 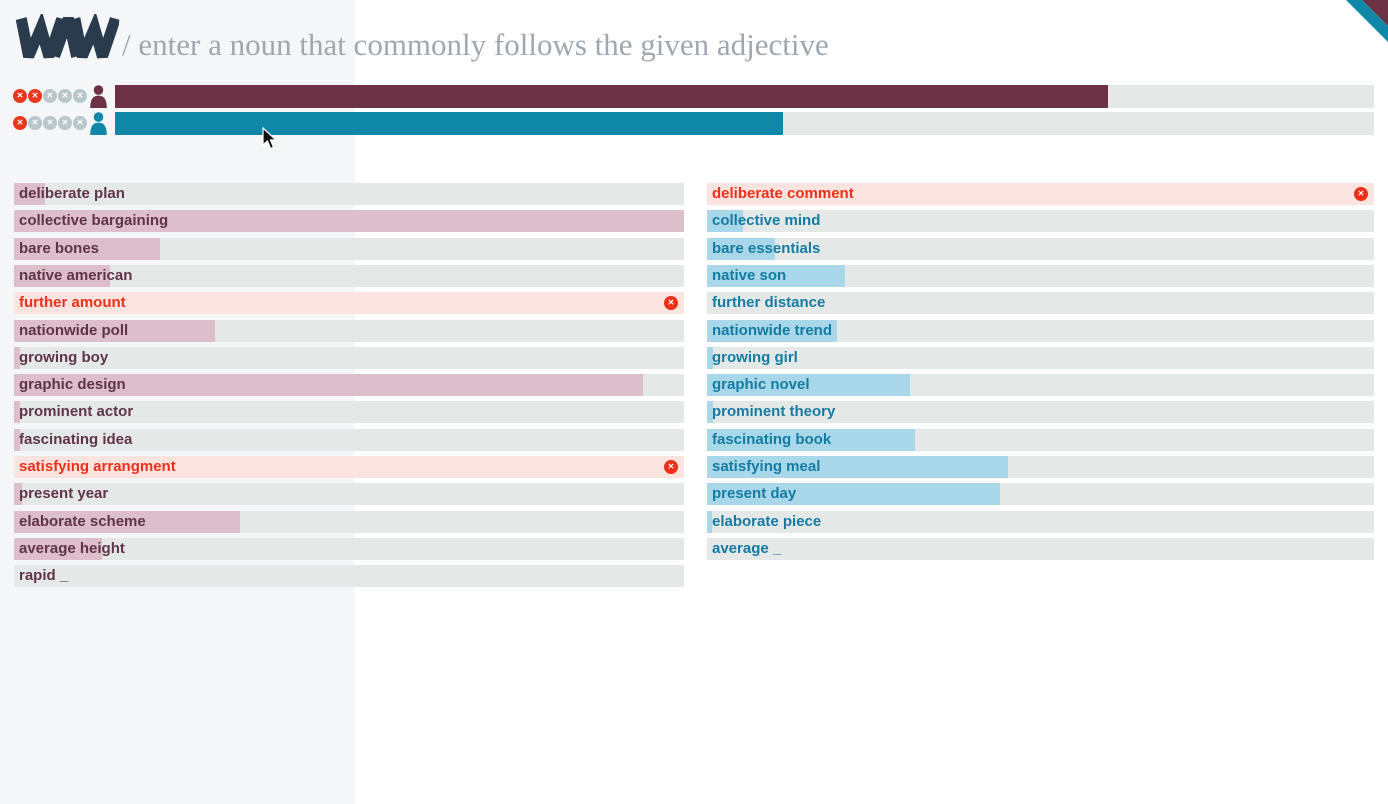 What do you see at coordinates (64, 493) in the screenshot?
I see `word-pair-label: present year` at bounding box center [64, 493].